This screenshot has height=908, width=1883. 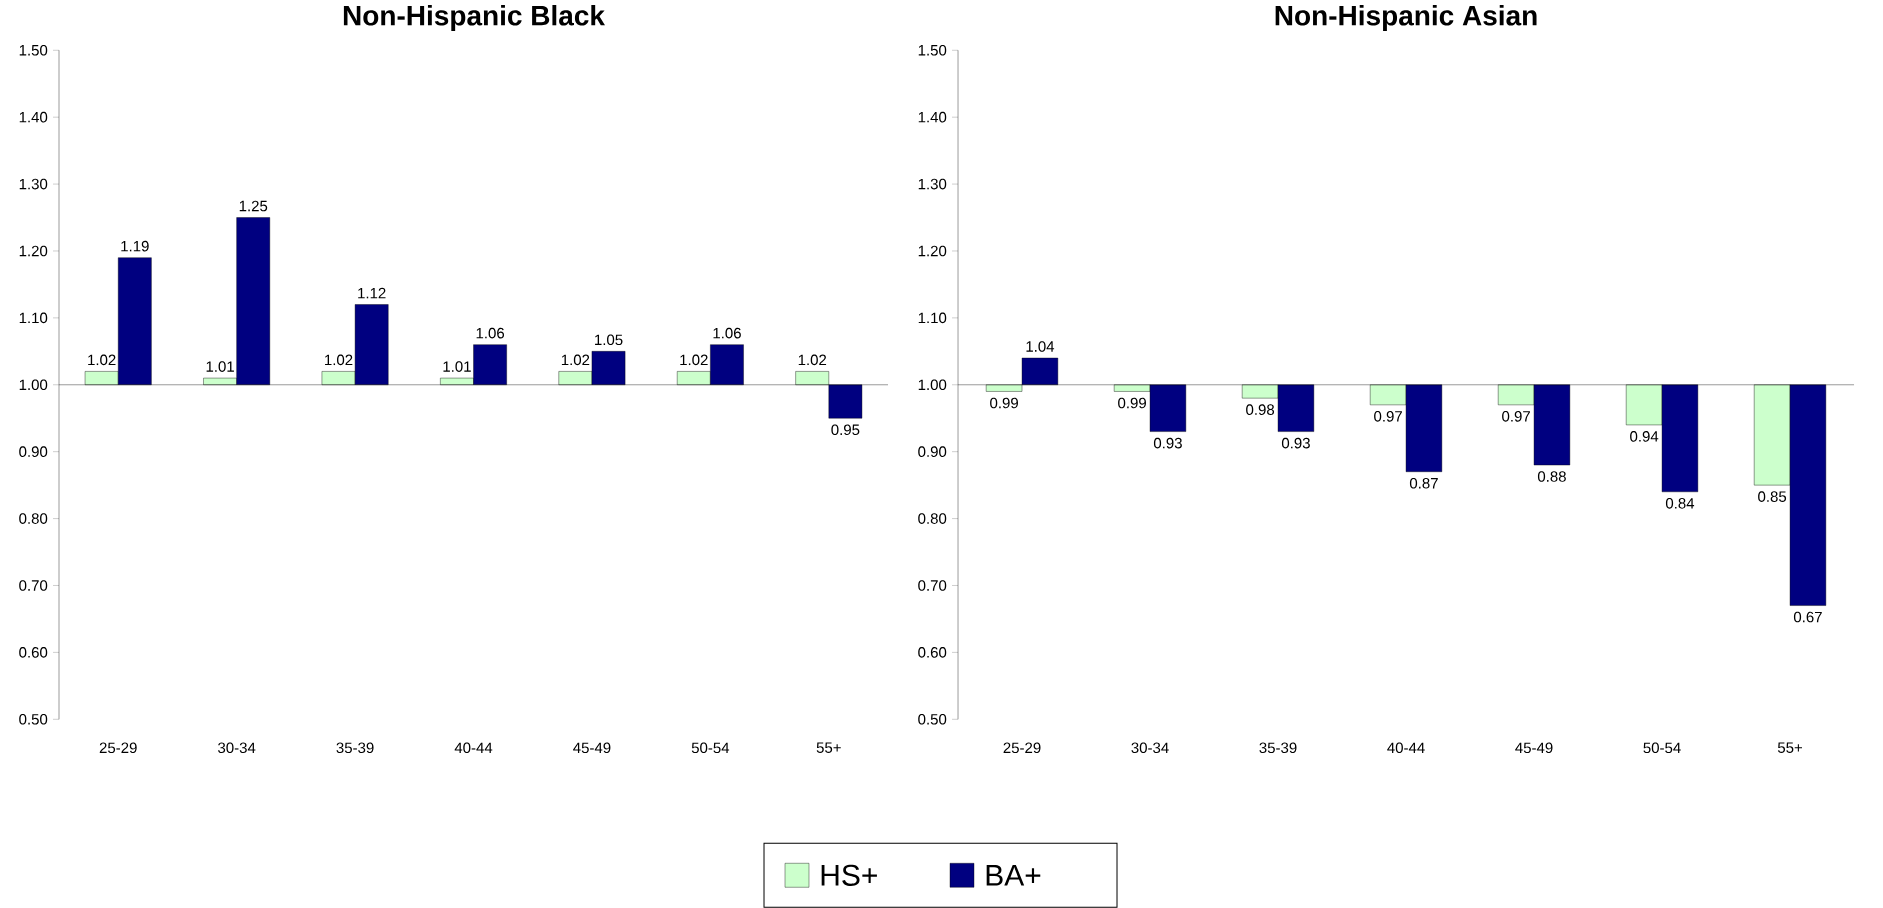 What do you see at coordinates (372, 293) in the screenshot?
I see `data-label: 1.12` at bounding box center [372, 293].